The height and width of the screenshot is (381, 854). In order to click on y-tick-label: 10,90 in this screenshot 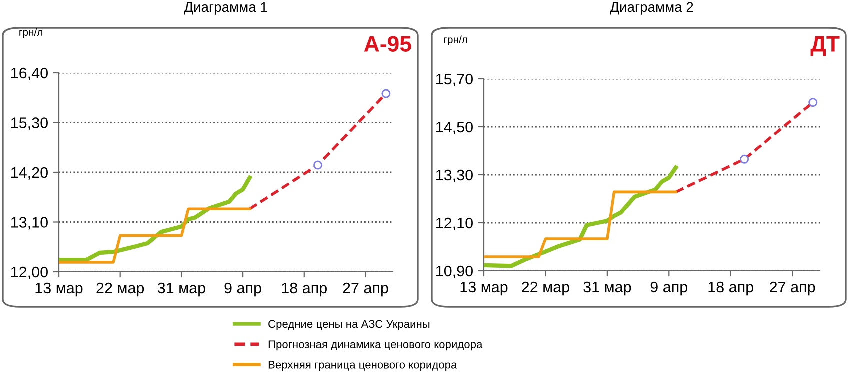, I will do `click(454, 272)`.